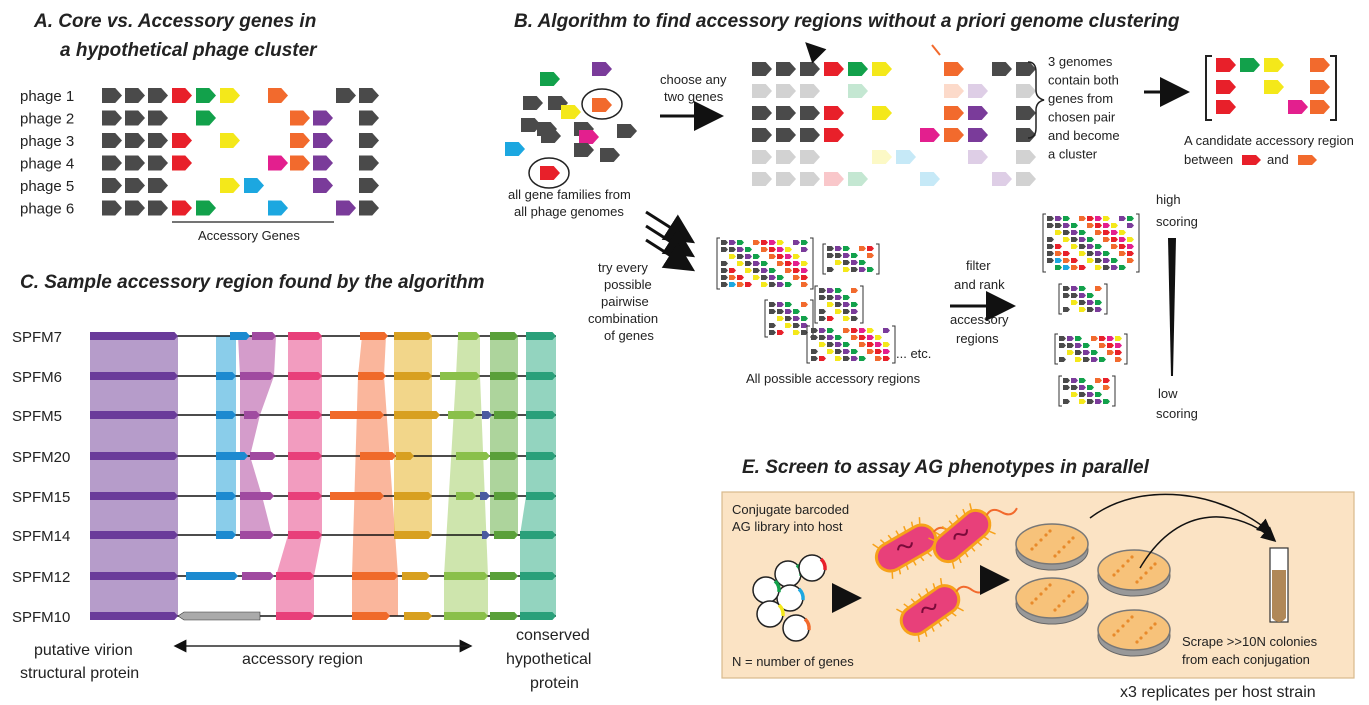 This screenshot has height=705, width=1369. I want to click on reverse-gene-arrow-icon, so click(219, 616).